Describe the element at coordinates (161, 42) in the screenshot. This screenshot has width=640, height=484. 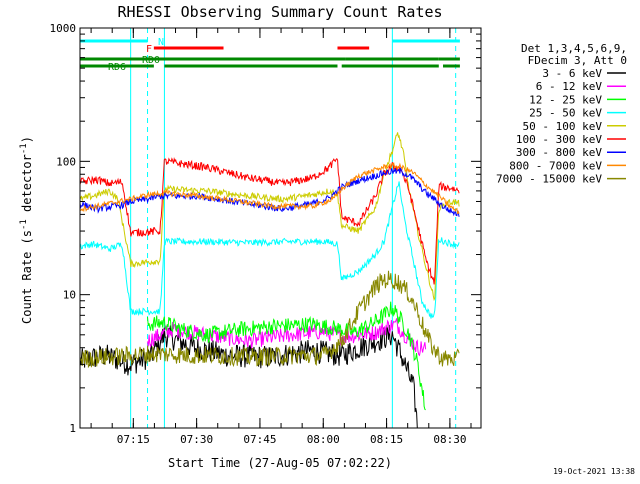
I see `state-label-n: N` at that location.